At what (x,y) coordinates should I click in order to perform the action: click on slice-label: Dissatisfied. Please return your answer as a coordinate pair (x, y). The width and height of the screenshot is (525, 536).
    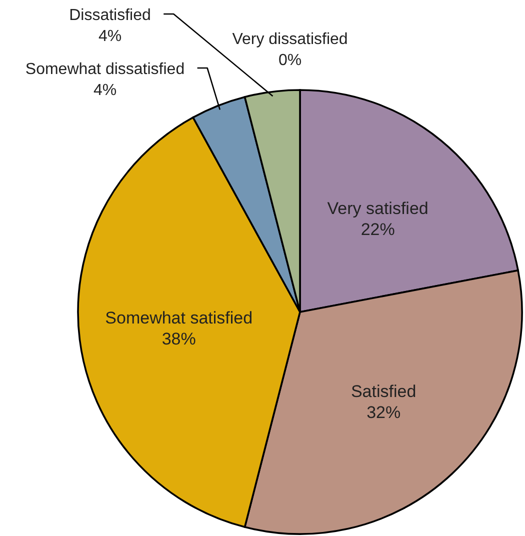
    Looking at the image, I should click on (110, 15).